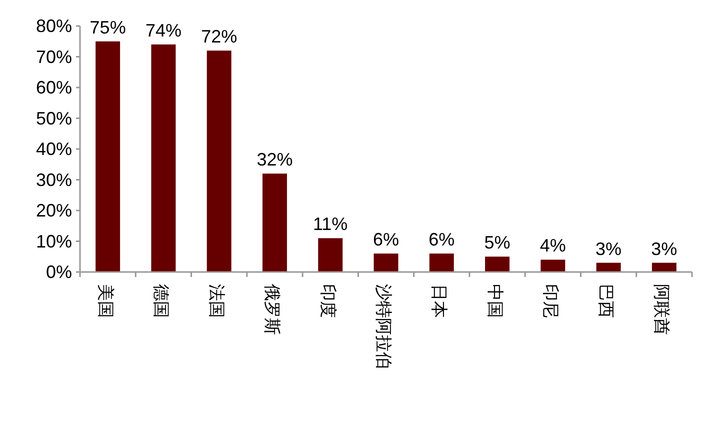 The height and width of the screenshot is (421, 711). What do you see at coordinates (439, 301) in the screenshot?
I see `x-tick-label: 日本` at bounding box center [439, 301].